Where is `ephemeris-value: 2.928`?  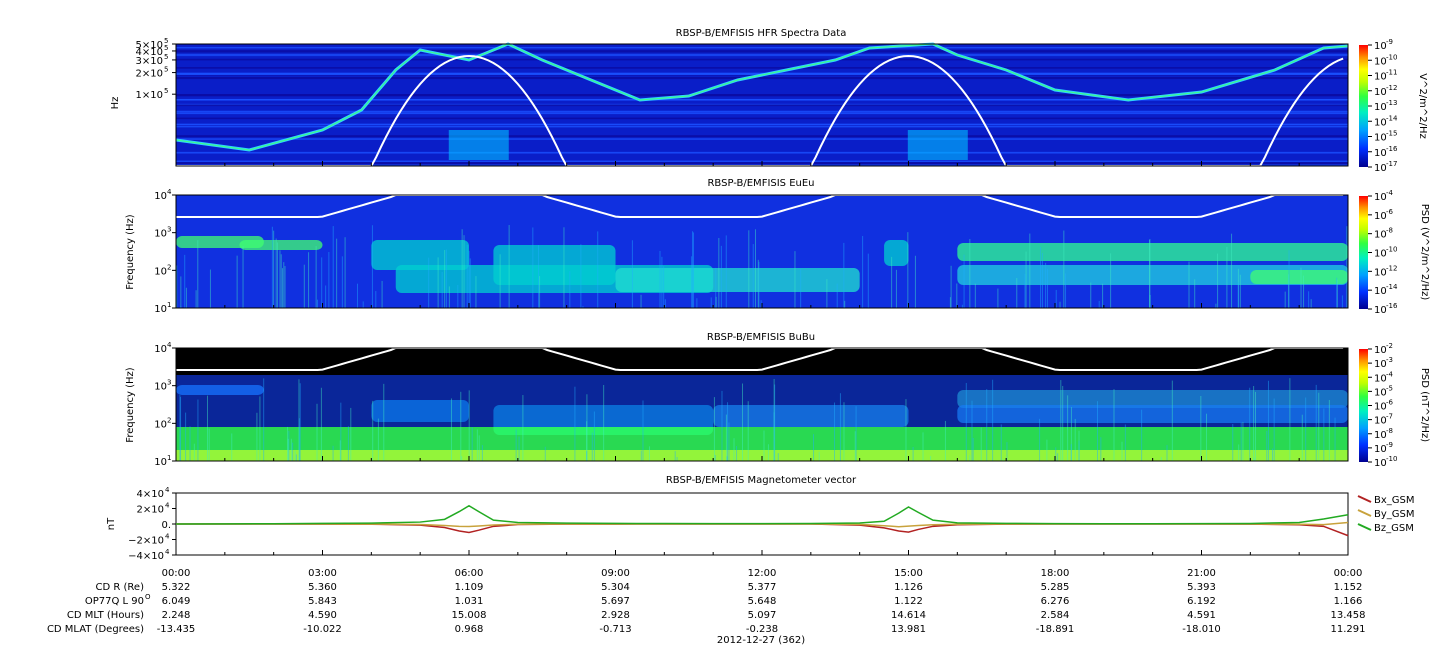 ephemeris-value: 2.928 is located at coordinates (615, 615).